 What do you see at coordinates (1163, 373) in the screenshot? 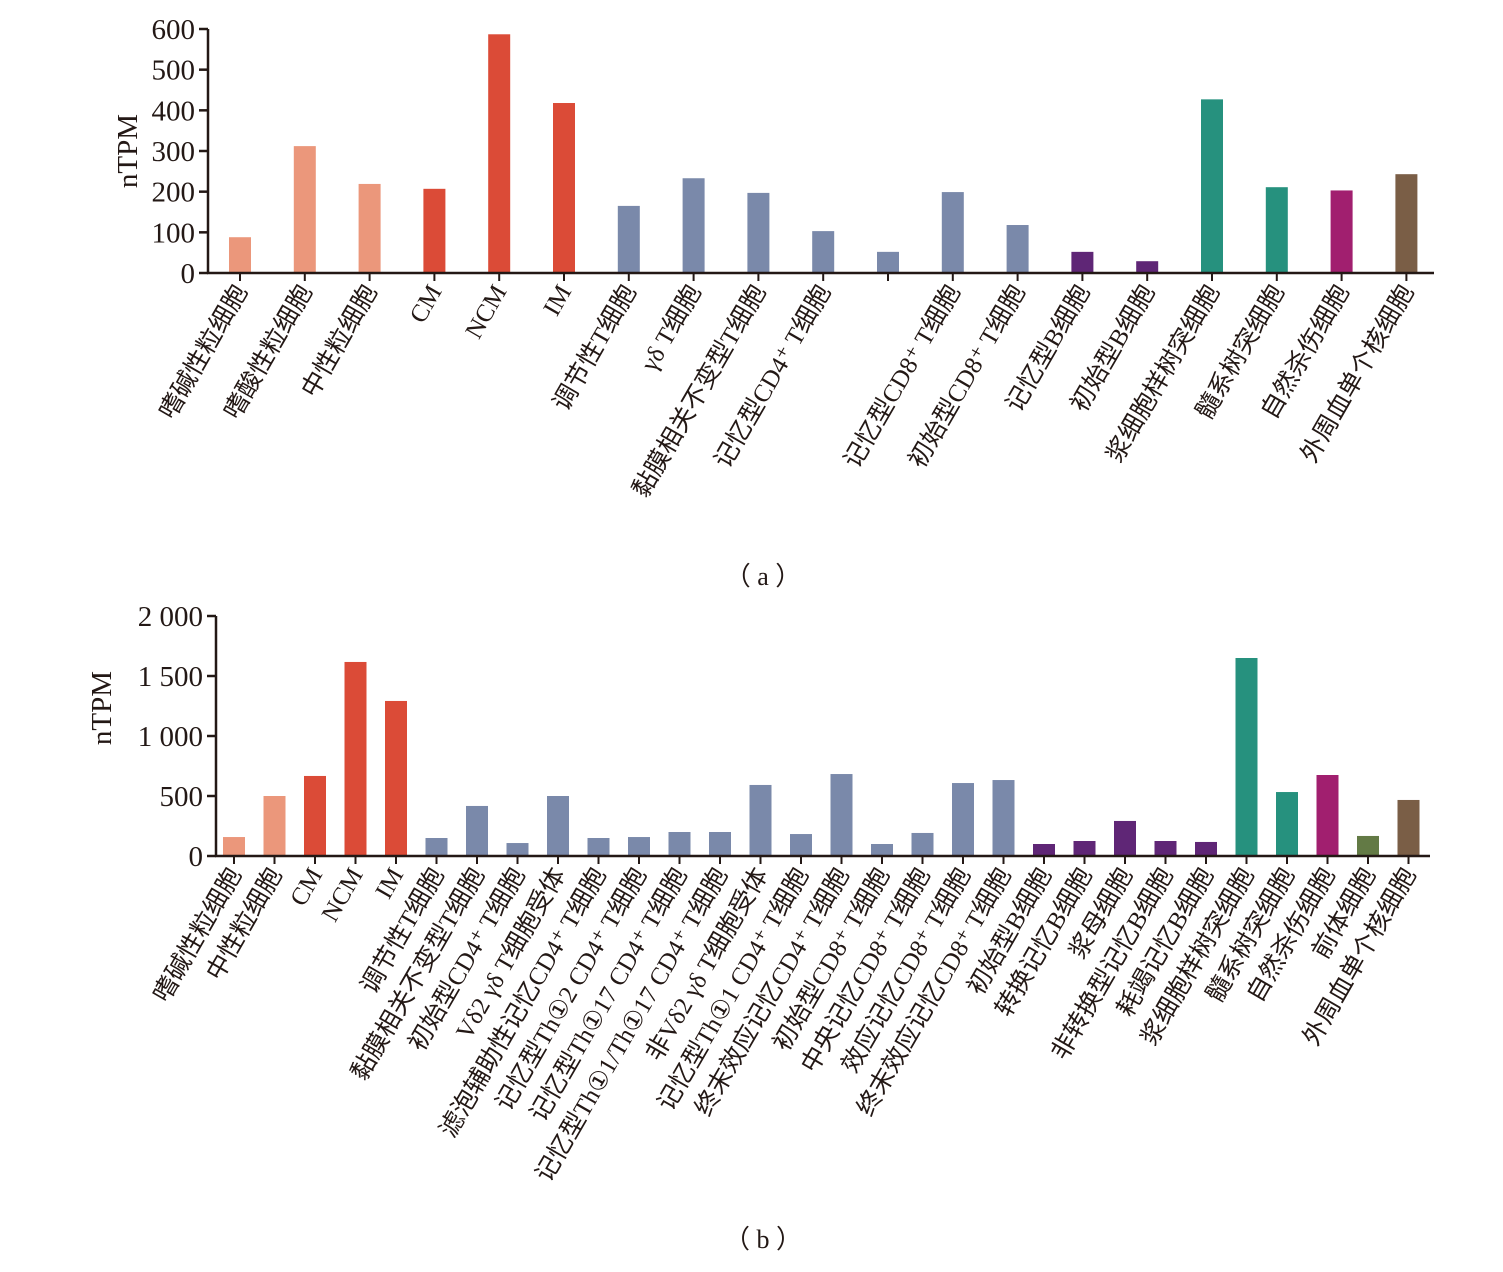
I see `x-tick-label: 浆细胞样树突细胞` at bounding box center [1163, 373].